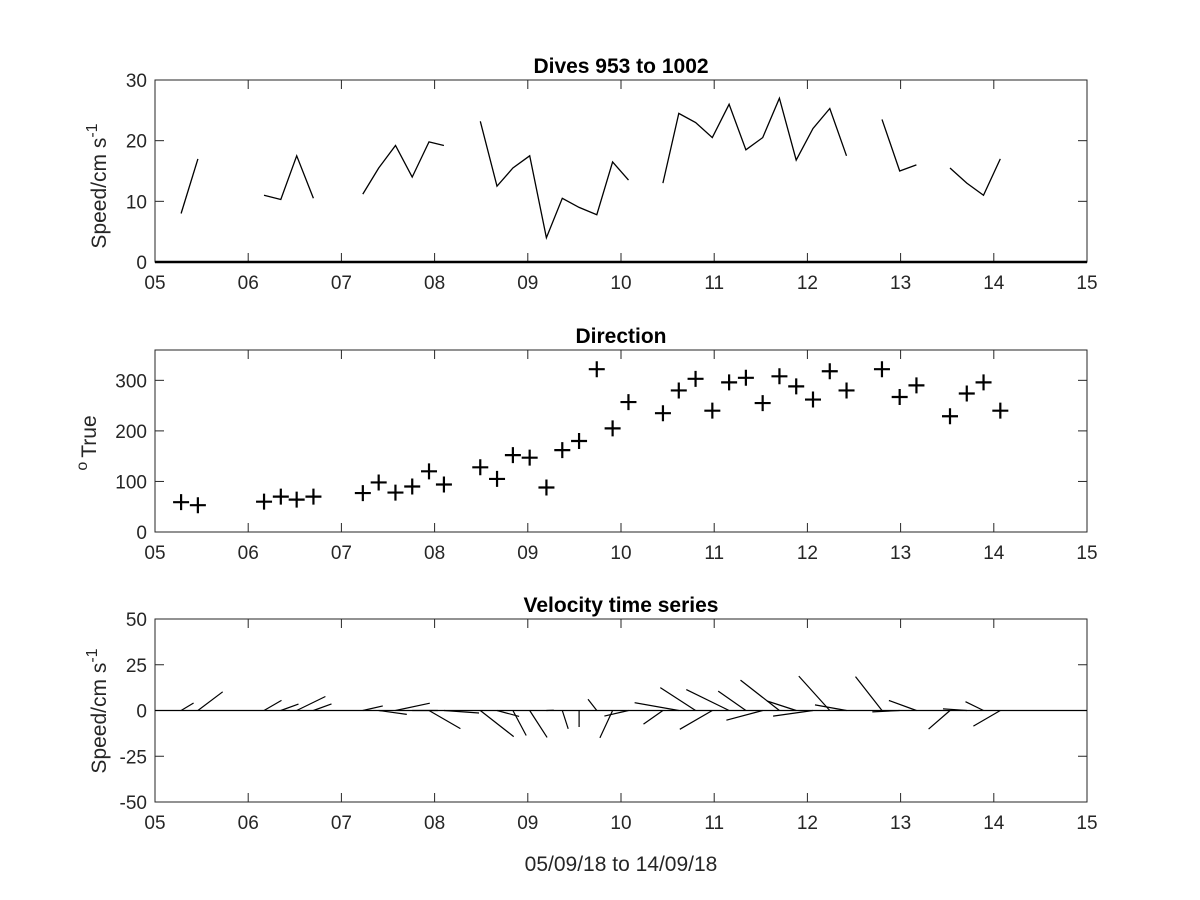 The image size is (1200, 900). What do you see at coordinates (89, 436) in the screenshot?
I see `direction-panel-ylabel-text: True` at bounding box center [89, 436].